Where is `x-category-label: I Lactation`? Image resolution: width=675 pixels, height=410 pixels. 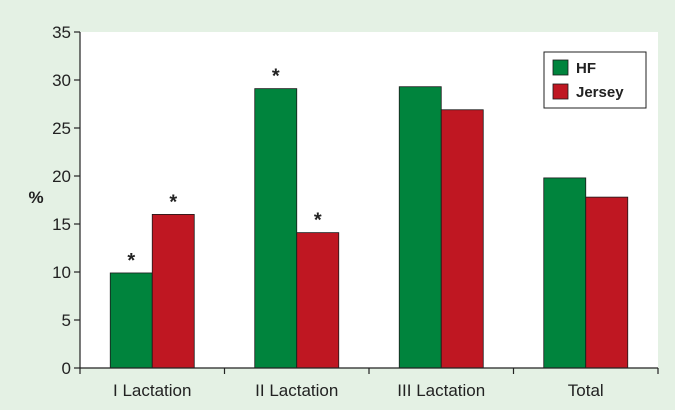 x-category-label: I Lactation is located at coordinates (152, 390).